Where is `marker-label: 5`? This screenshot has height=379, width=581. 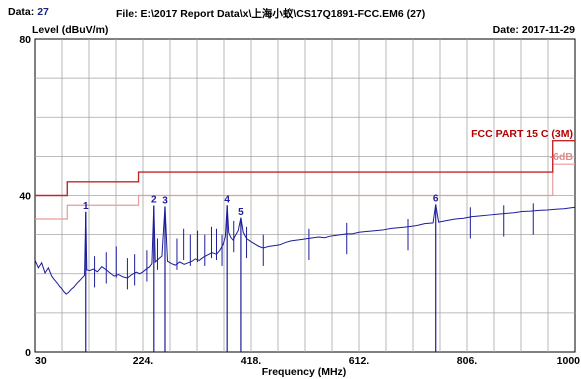 marker-label: 5 is located at coordinates (241, 212).